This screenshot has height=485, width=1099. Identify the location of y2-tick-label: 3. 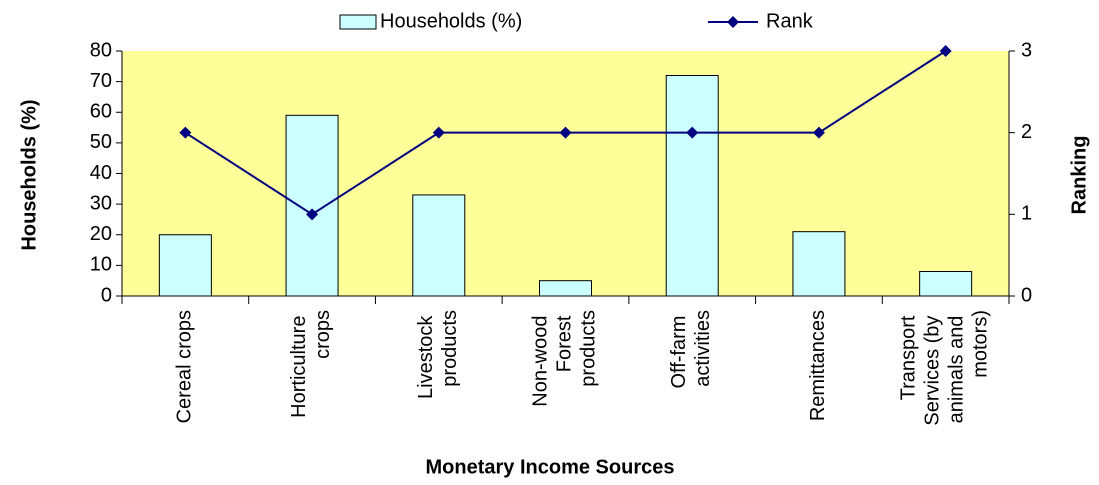
(1026, 50).